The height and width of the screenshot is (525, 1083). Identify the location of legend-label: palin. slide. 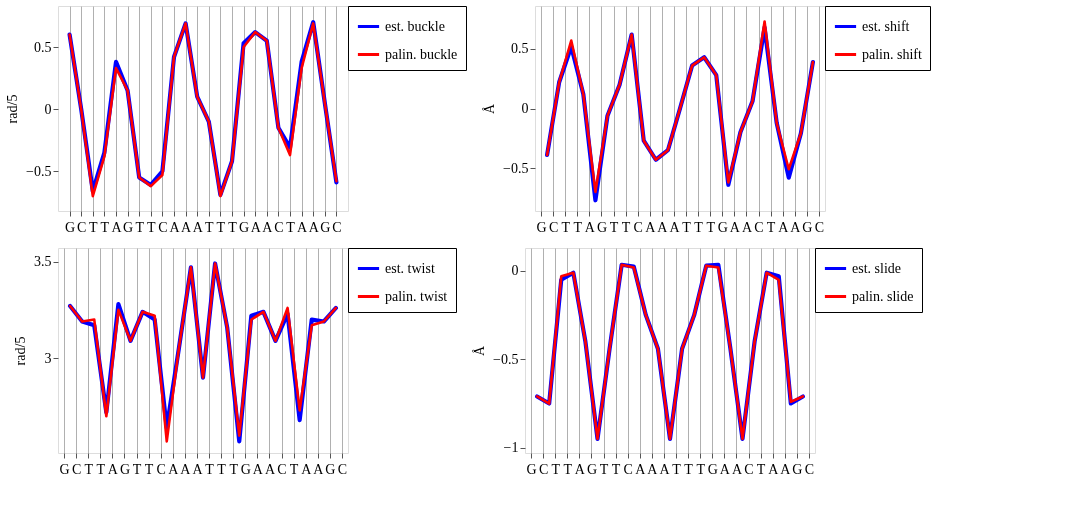
(883, 296).